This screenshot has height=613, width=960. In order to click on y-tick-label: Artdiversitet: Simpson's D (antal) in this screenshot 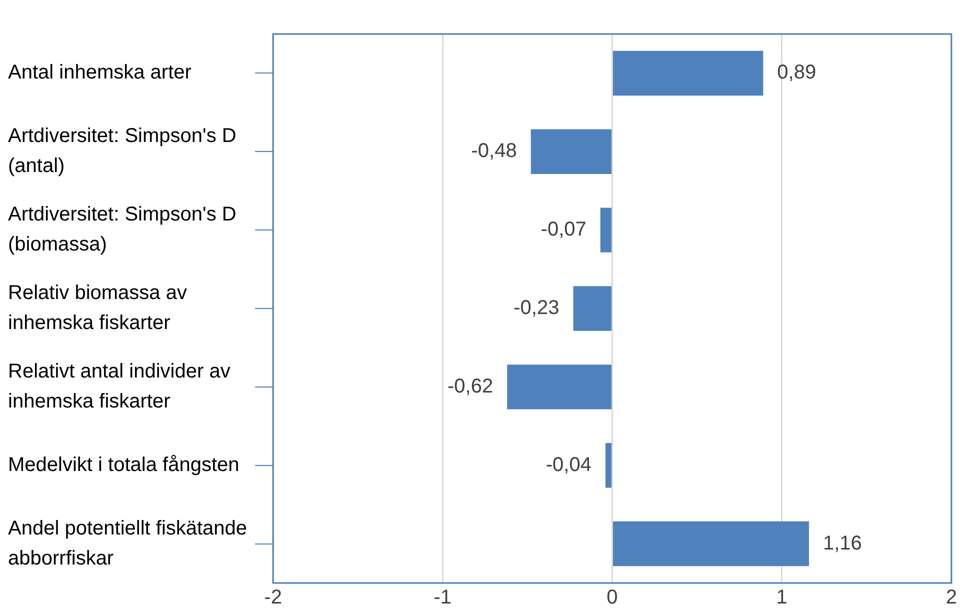, I will do `click(122, 151)`.